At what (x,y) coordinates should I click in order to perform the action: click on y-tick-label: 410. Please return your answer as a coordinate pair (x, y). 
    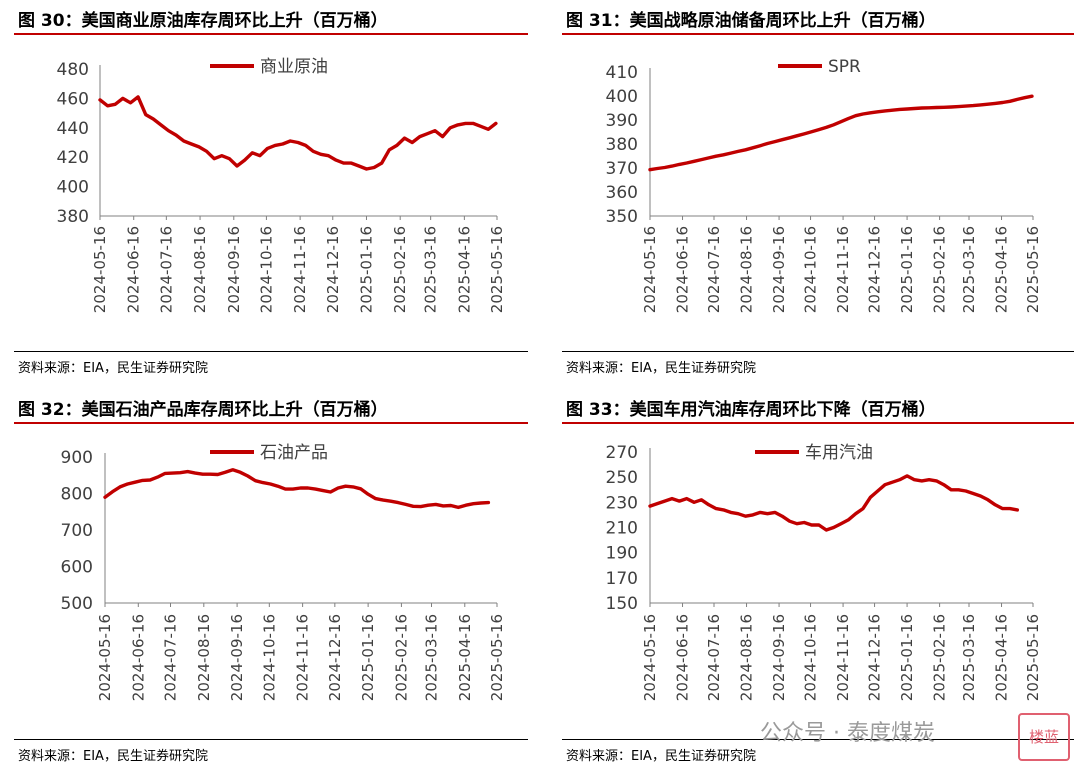
    Looking at the image, I should click on (622, 73).